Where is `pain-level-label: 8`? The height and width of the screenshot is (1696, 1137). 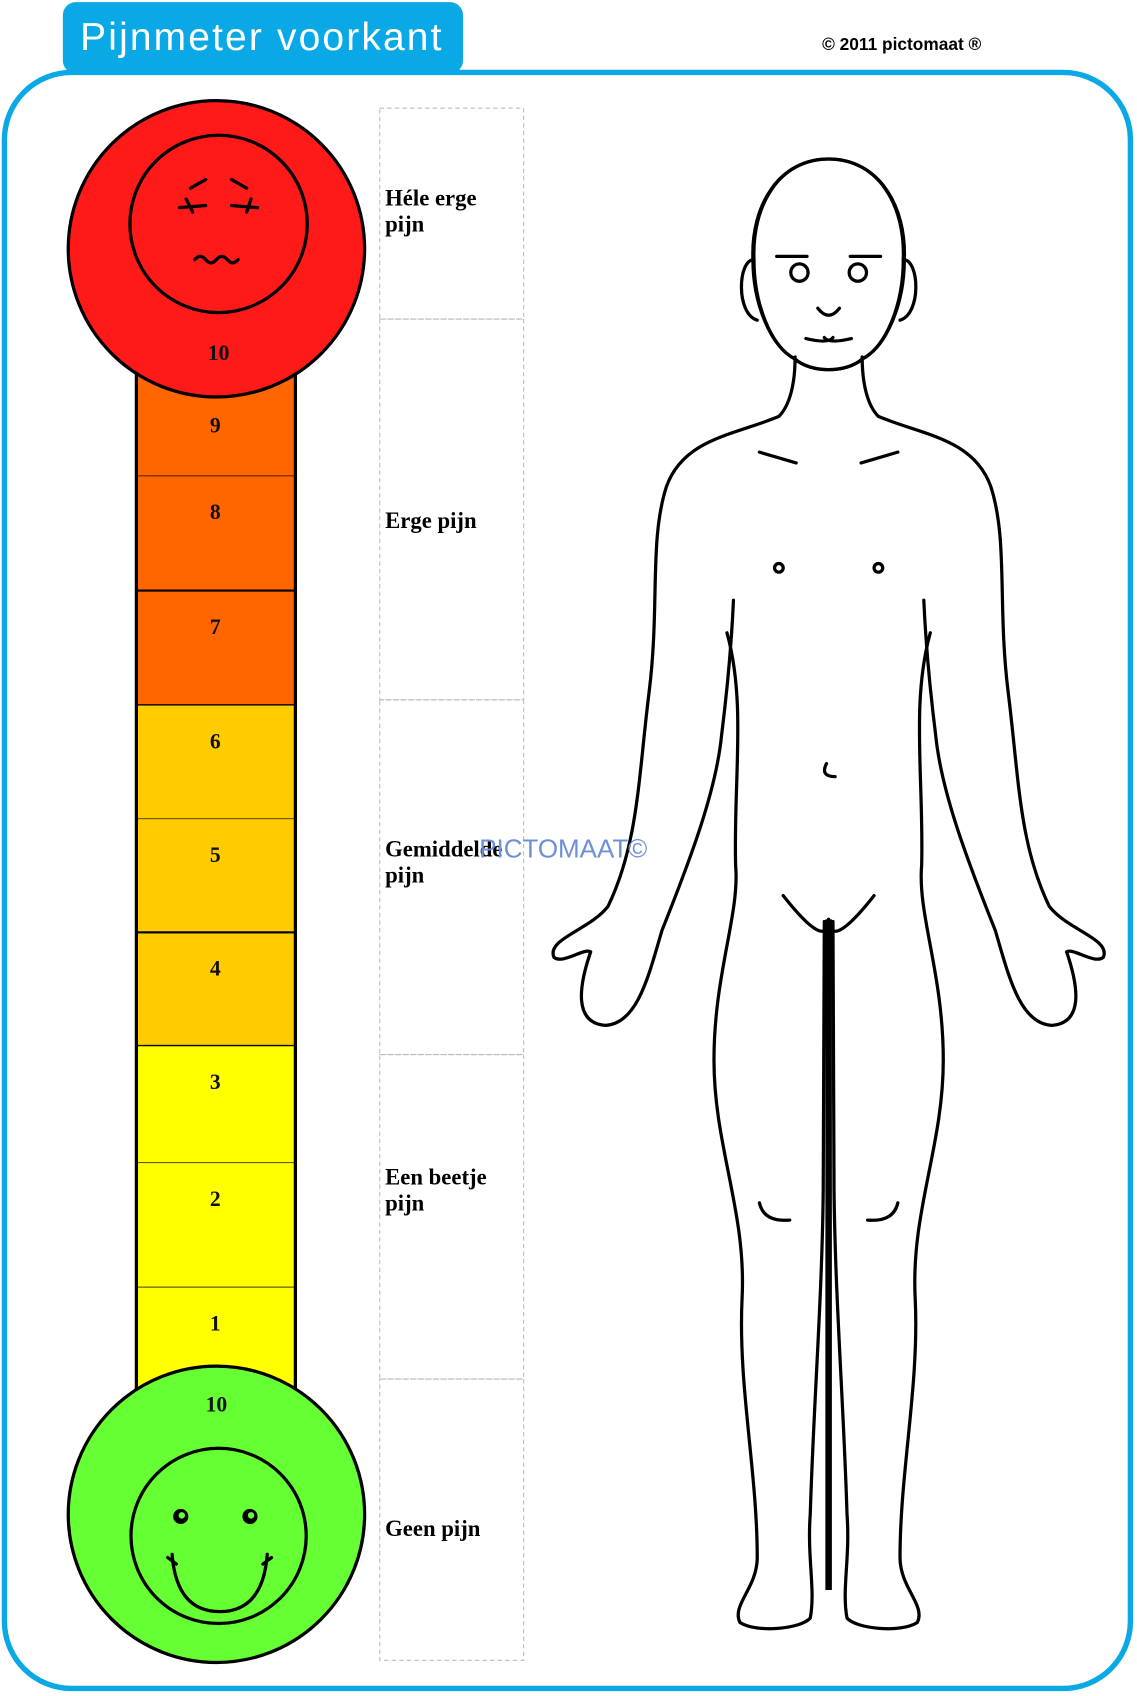 pain-level-label: 8 is located at coordinates (215, 512).